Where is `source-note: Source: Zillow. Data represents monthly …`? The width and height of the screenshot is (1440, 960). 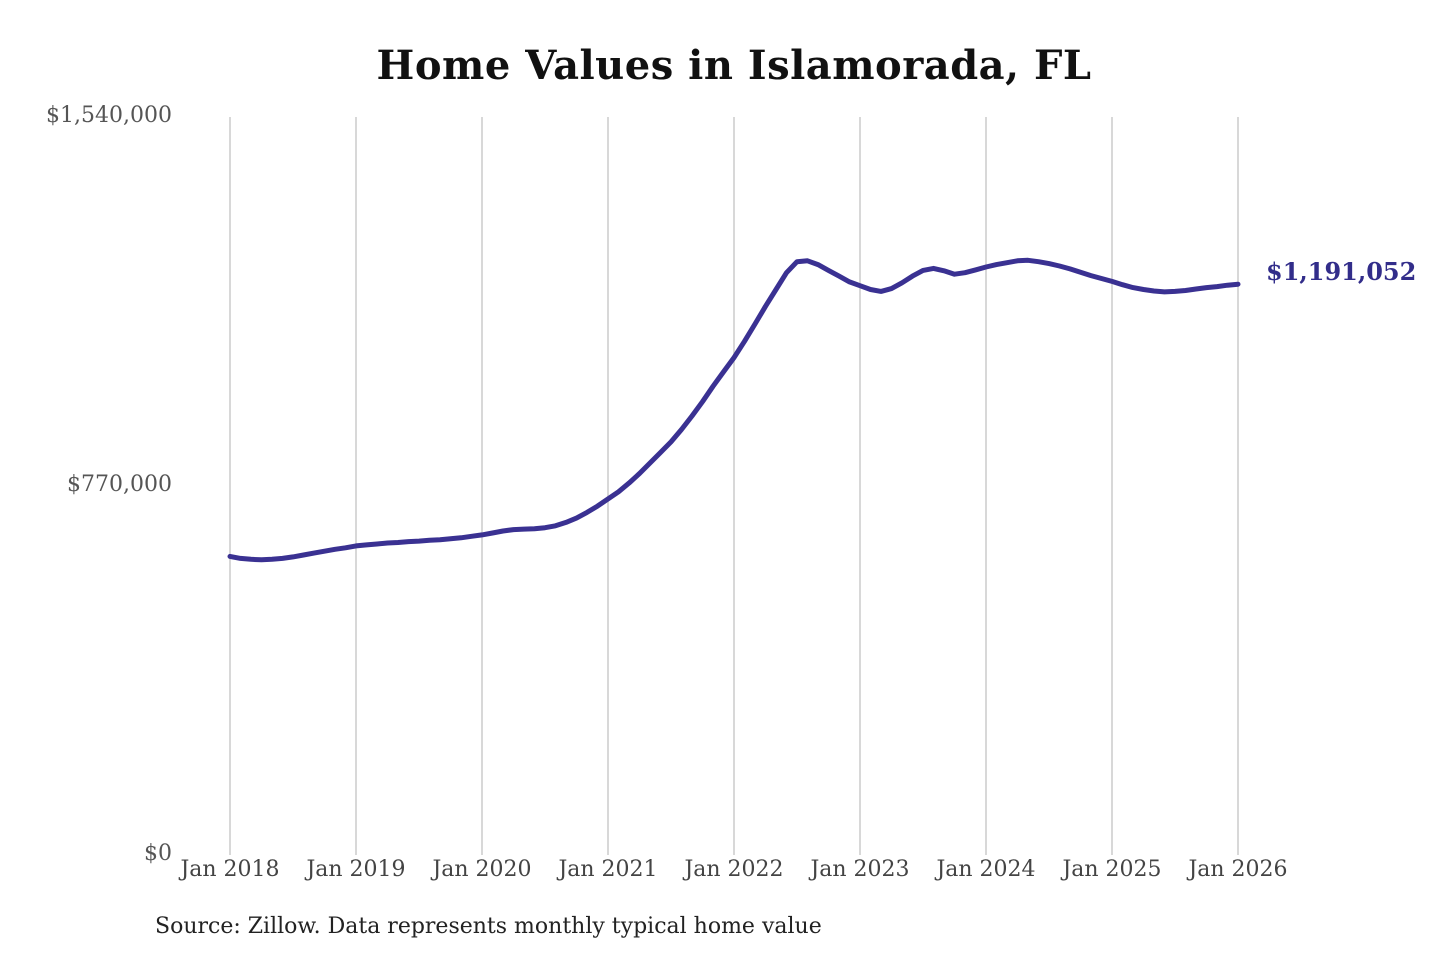 source-note: Source: Zillow. Data represents monthly … is located at coordinates (488, 926).